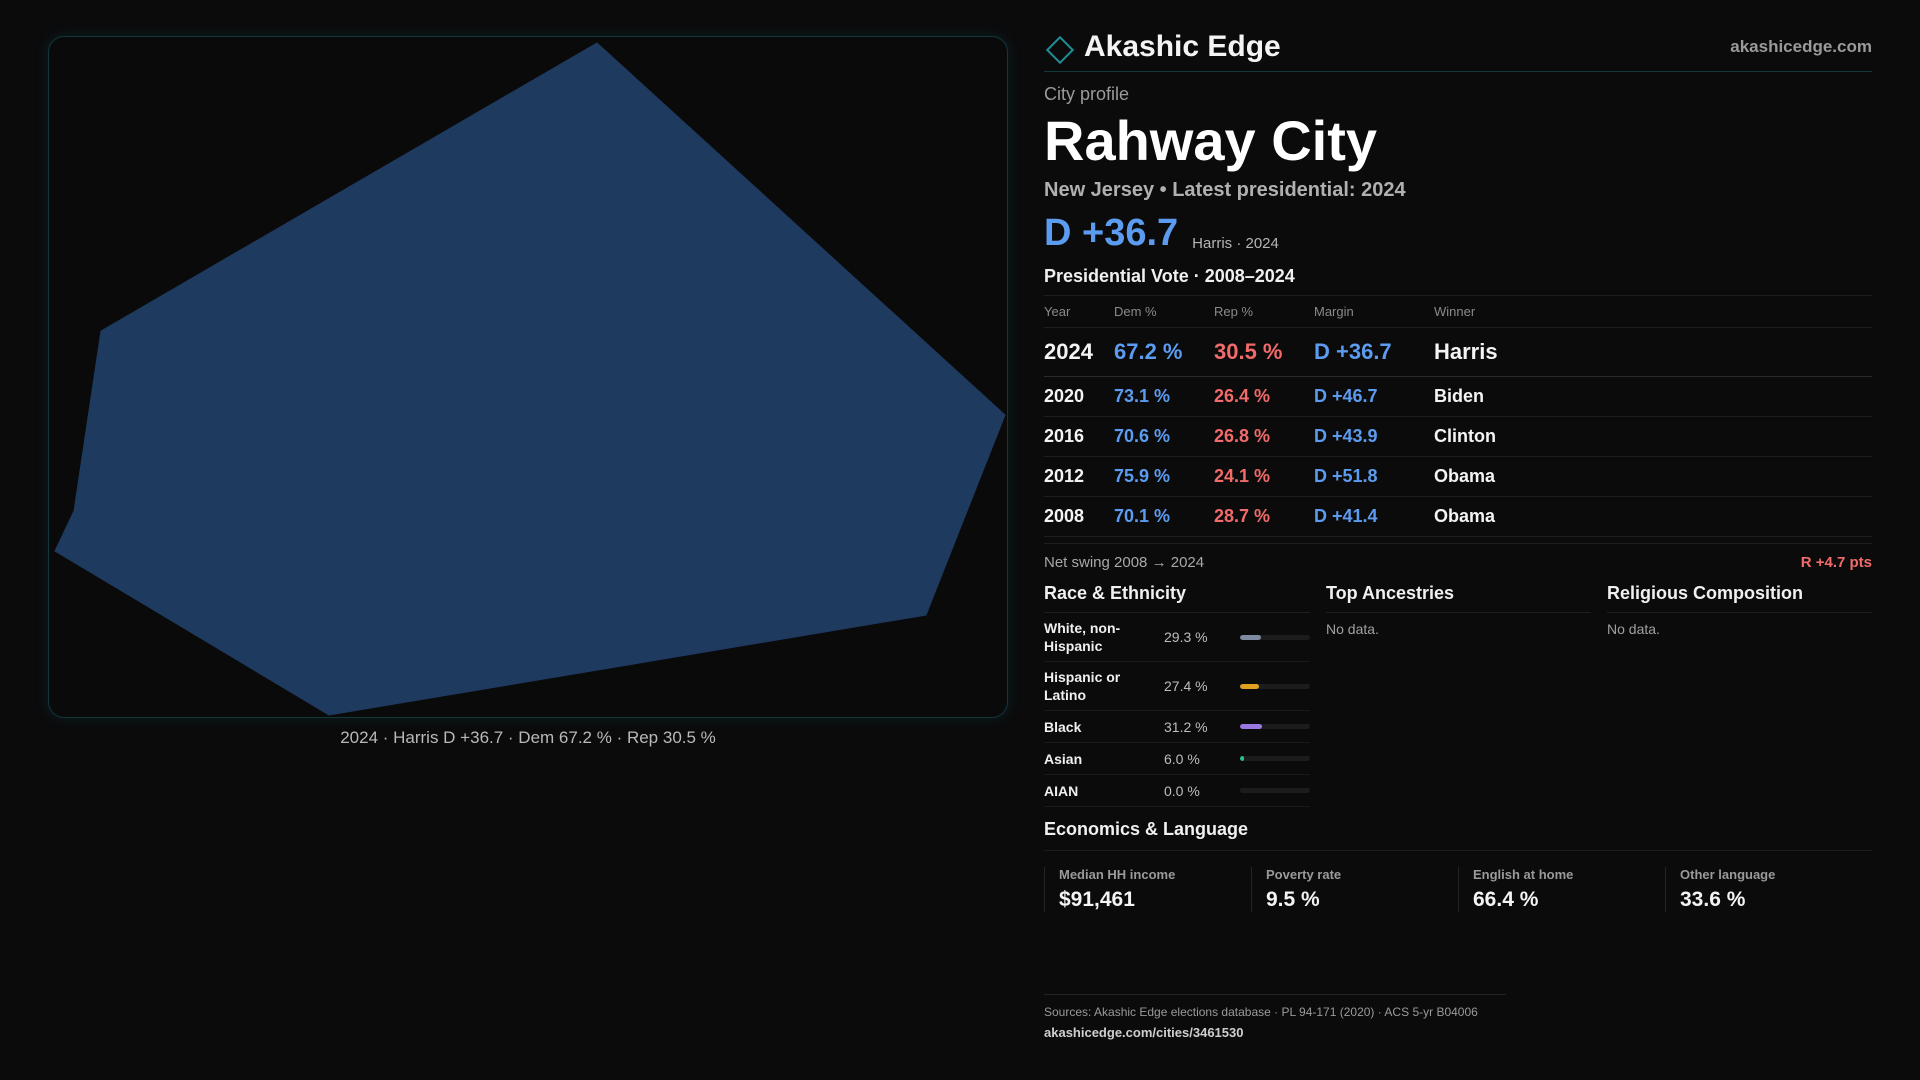 Image resolution: width=1920 pixels, height=1080 pixels. Describe the element at coordinates (1164, 396) in the screenshot. I see `cell-dem: 73.1 %` at that location.